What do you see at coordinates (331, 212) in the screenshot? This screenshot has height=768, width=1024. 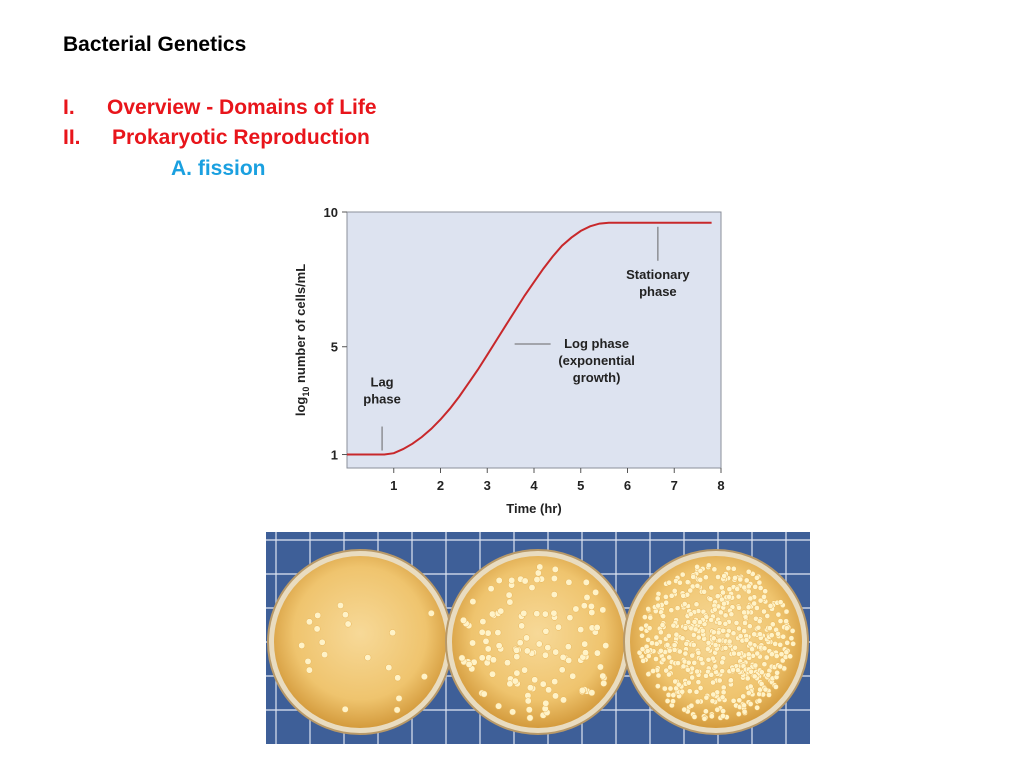 I see `y-tick-label: 10` at bounding box center [331, 212].